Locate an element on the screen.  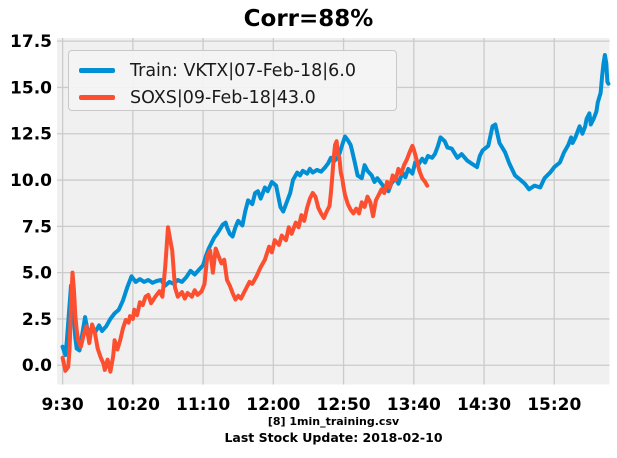
x-tick-label: 13:40 is located at coordinates (414, 405).